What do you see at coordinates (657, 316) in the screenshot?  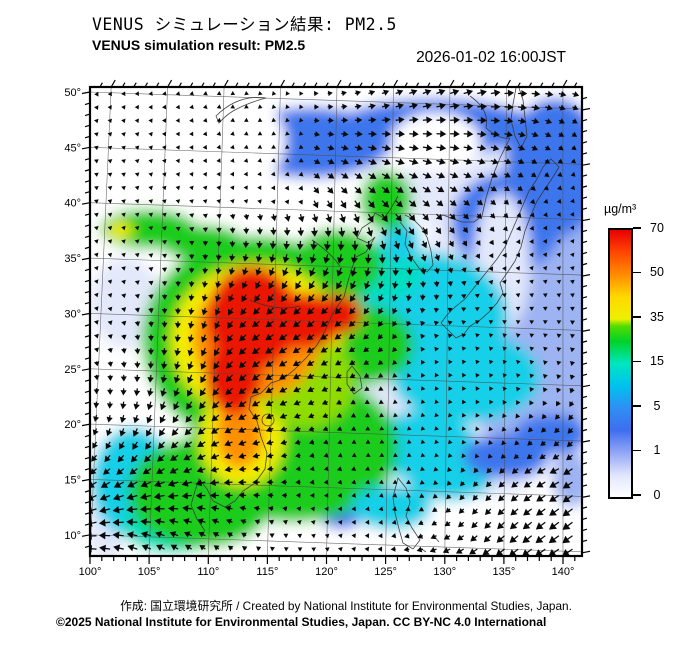 I see `legend-tick-label: 35` at bounding box center [657, 316].